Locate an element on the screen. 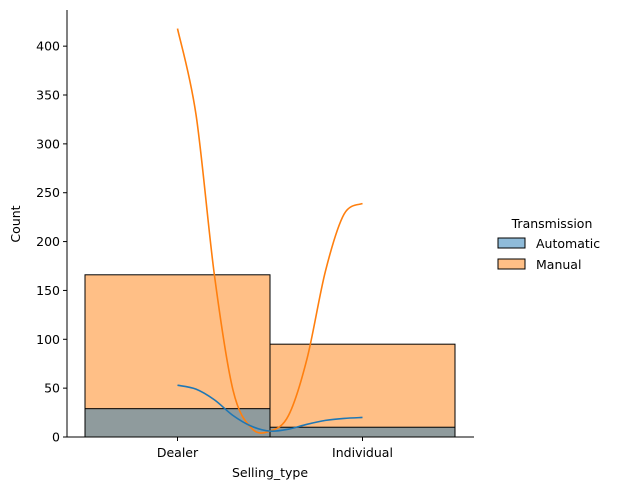 Image resolution: width=619 pixels, height=490 pixels. y-tick-label: 150 is located at coordinates (48, 290).